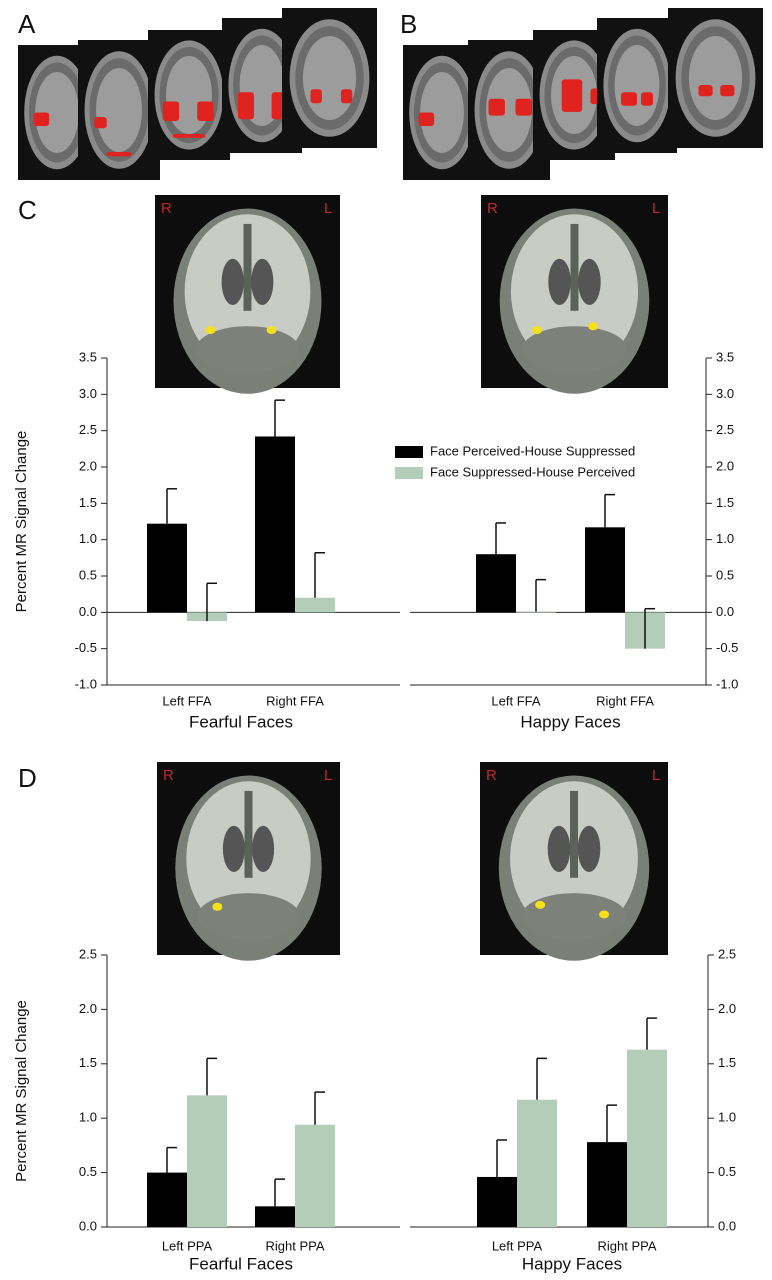  Describe the element at coordinates (295, 700) in the screenshot. I see `x-tick-label: Right FFA` at that location.